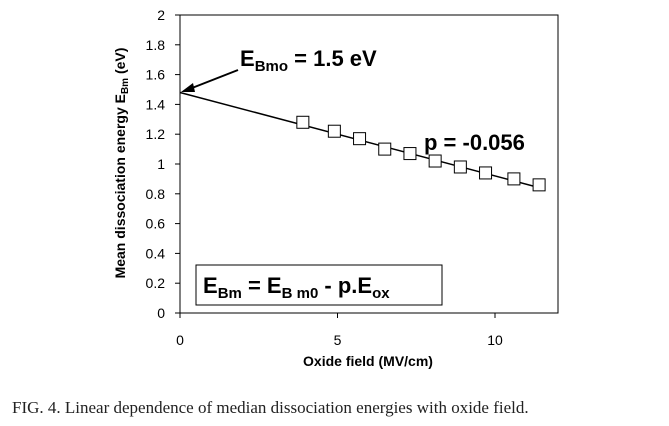 The width and height of the screenshot is (669, 426). I want to click on intercept-label: EBmo = 1.5 eV, so click(308, 60).